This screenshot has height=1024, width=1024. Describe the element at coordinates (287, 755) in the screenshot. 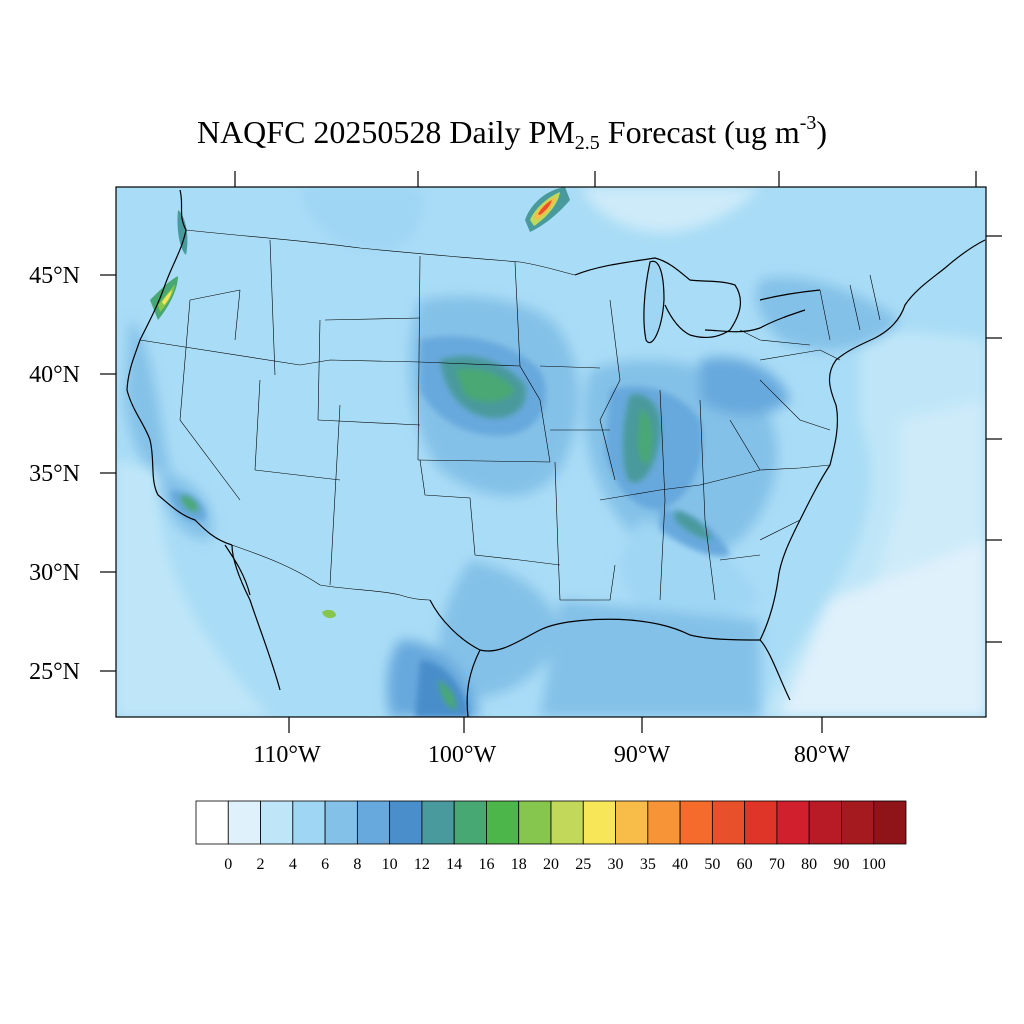

I see `lon-label: 110°W` at that location.